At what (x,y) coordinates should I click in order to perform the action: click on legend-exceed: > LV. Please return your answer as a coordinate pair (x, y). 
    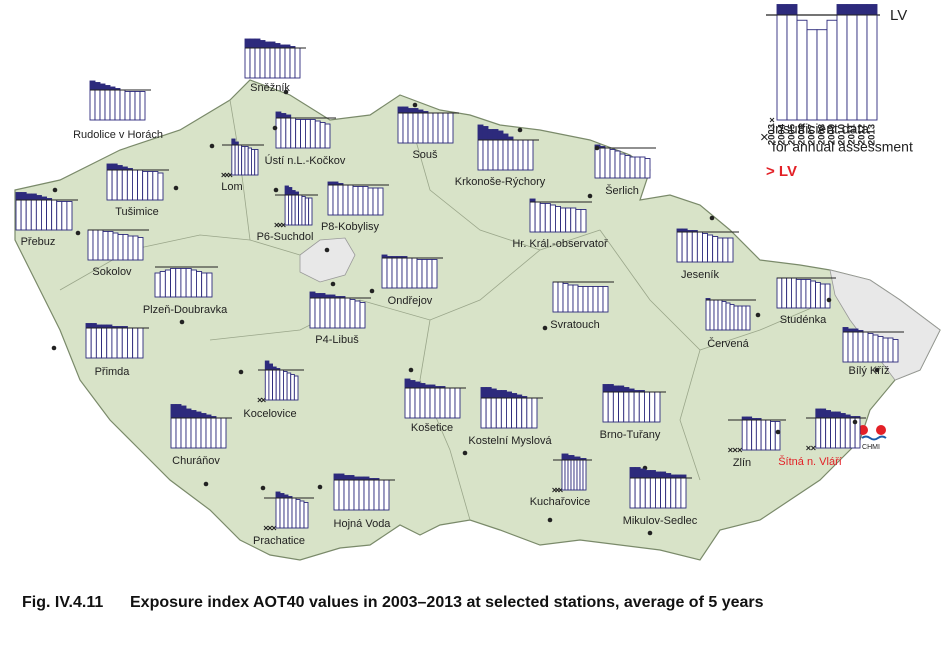
    Looking at the image, I should click on (781, 171).